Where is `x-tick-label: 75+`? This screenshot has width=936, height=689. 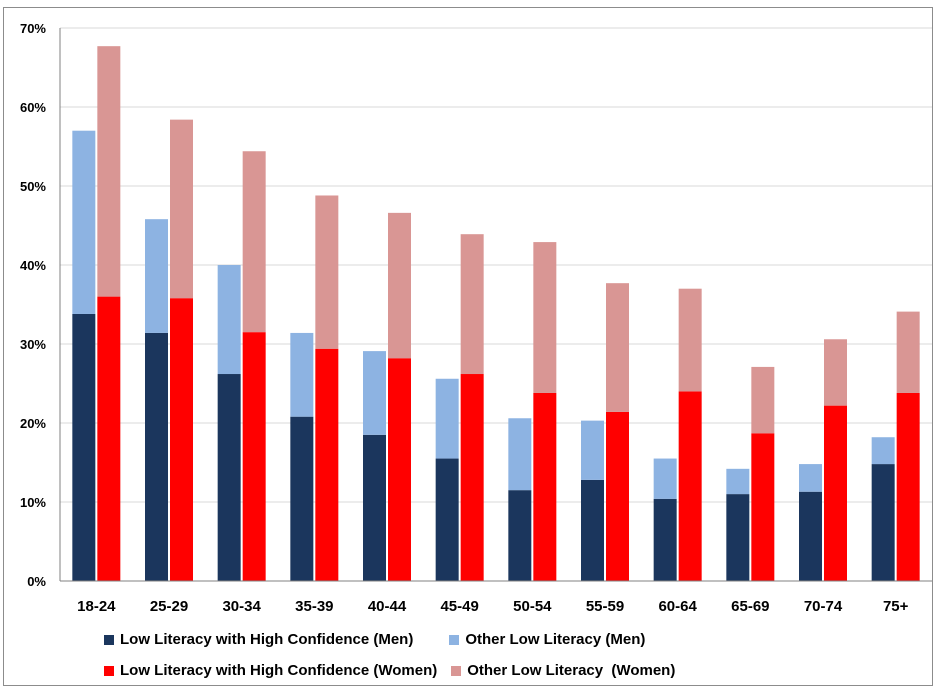
x-tick-label: 75+ is located at coordinates (896, 606).